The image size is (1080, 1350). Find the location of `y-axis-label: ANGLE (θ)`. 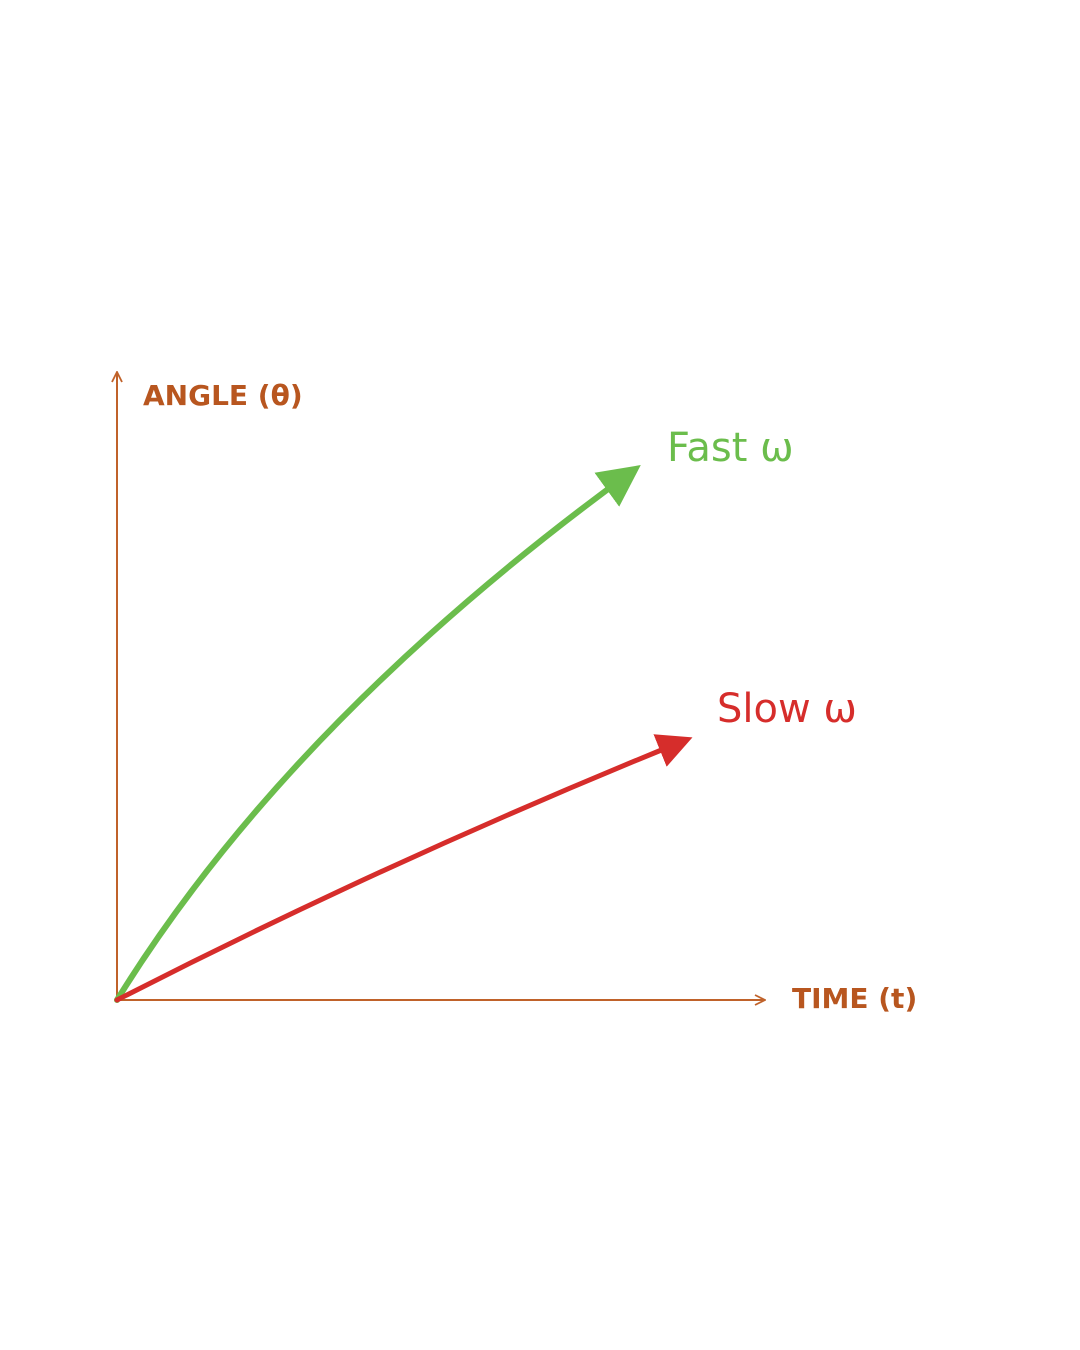

y-axis-label: ANGLE (θ) is located at coordinates (223, 395).